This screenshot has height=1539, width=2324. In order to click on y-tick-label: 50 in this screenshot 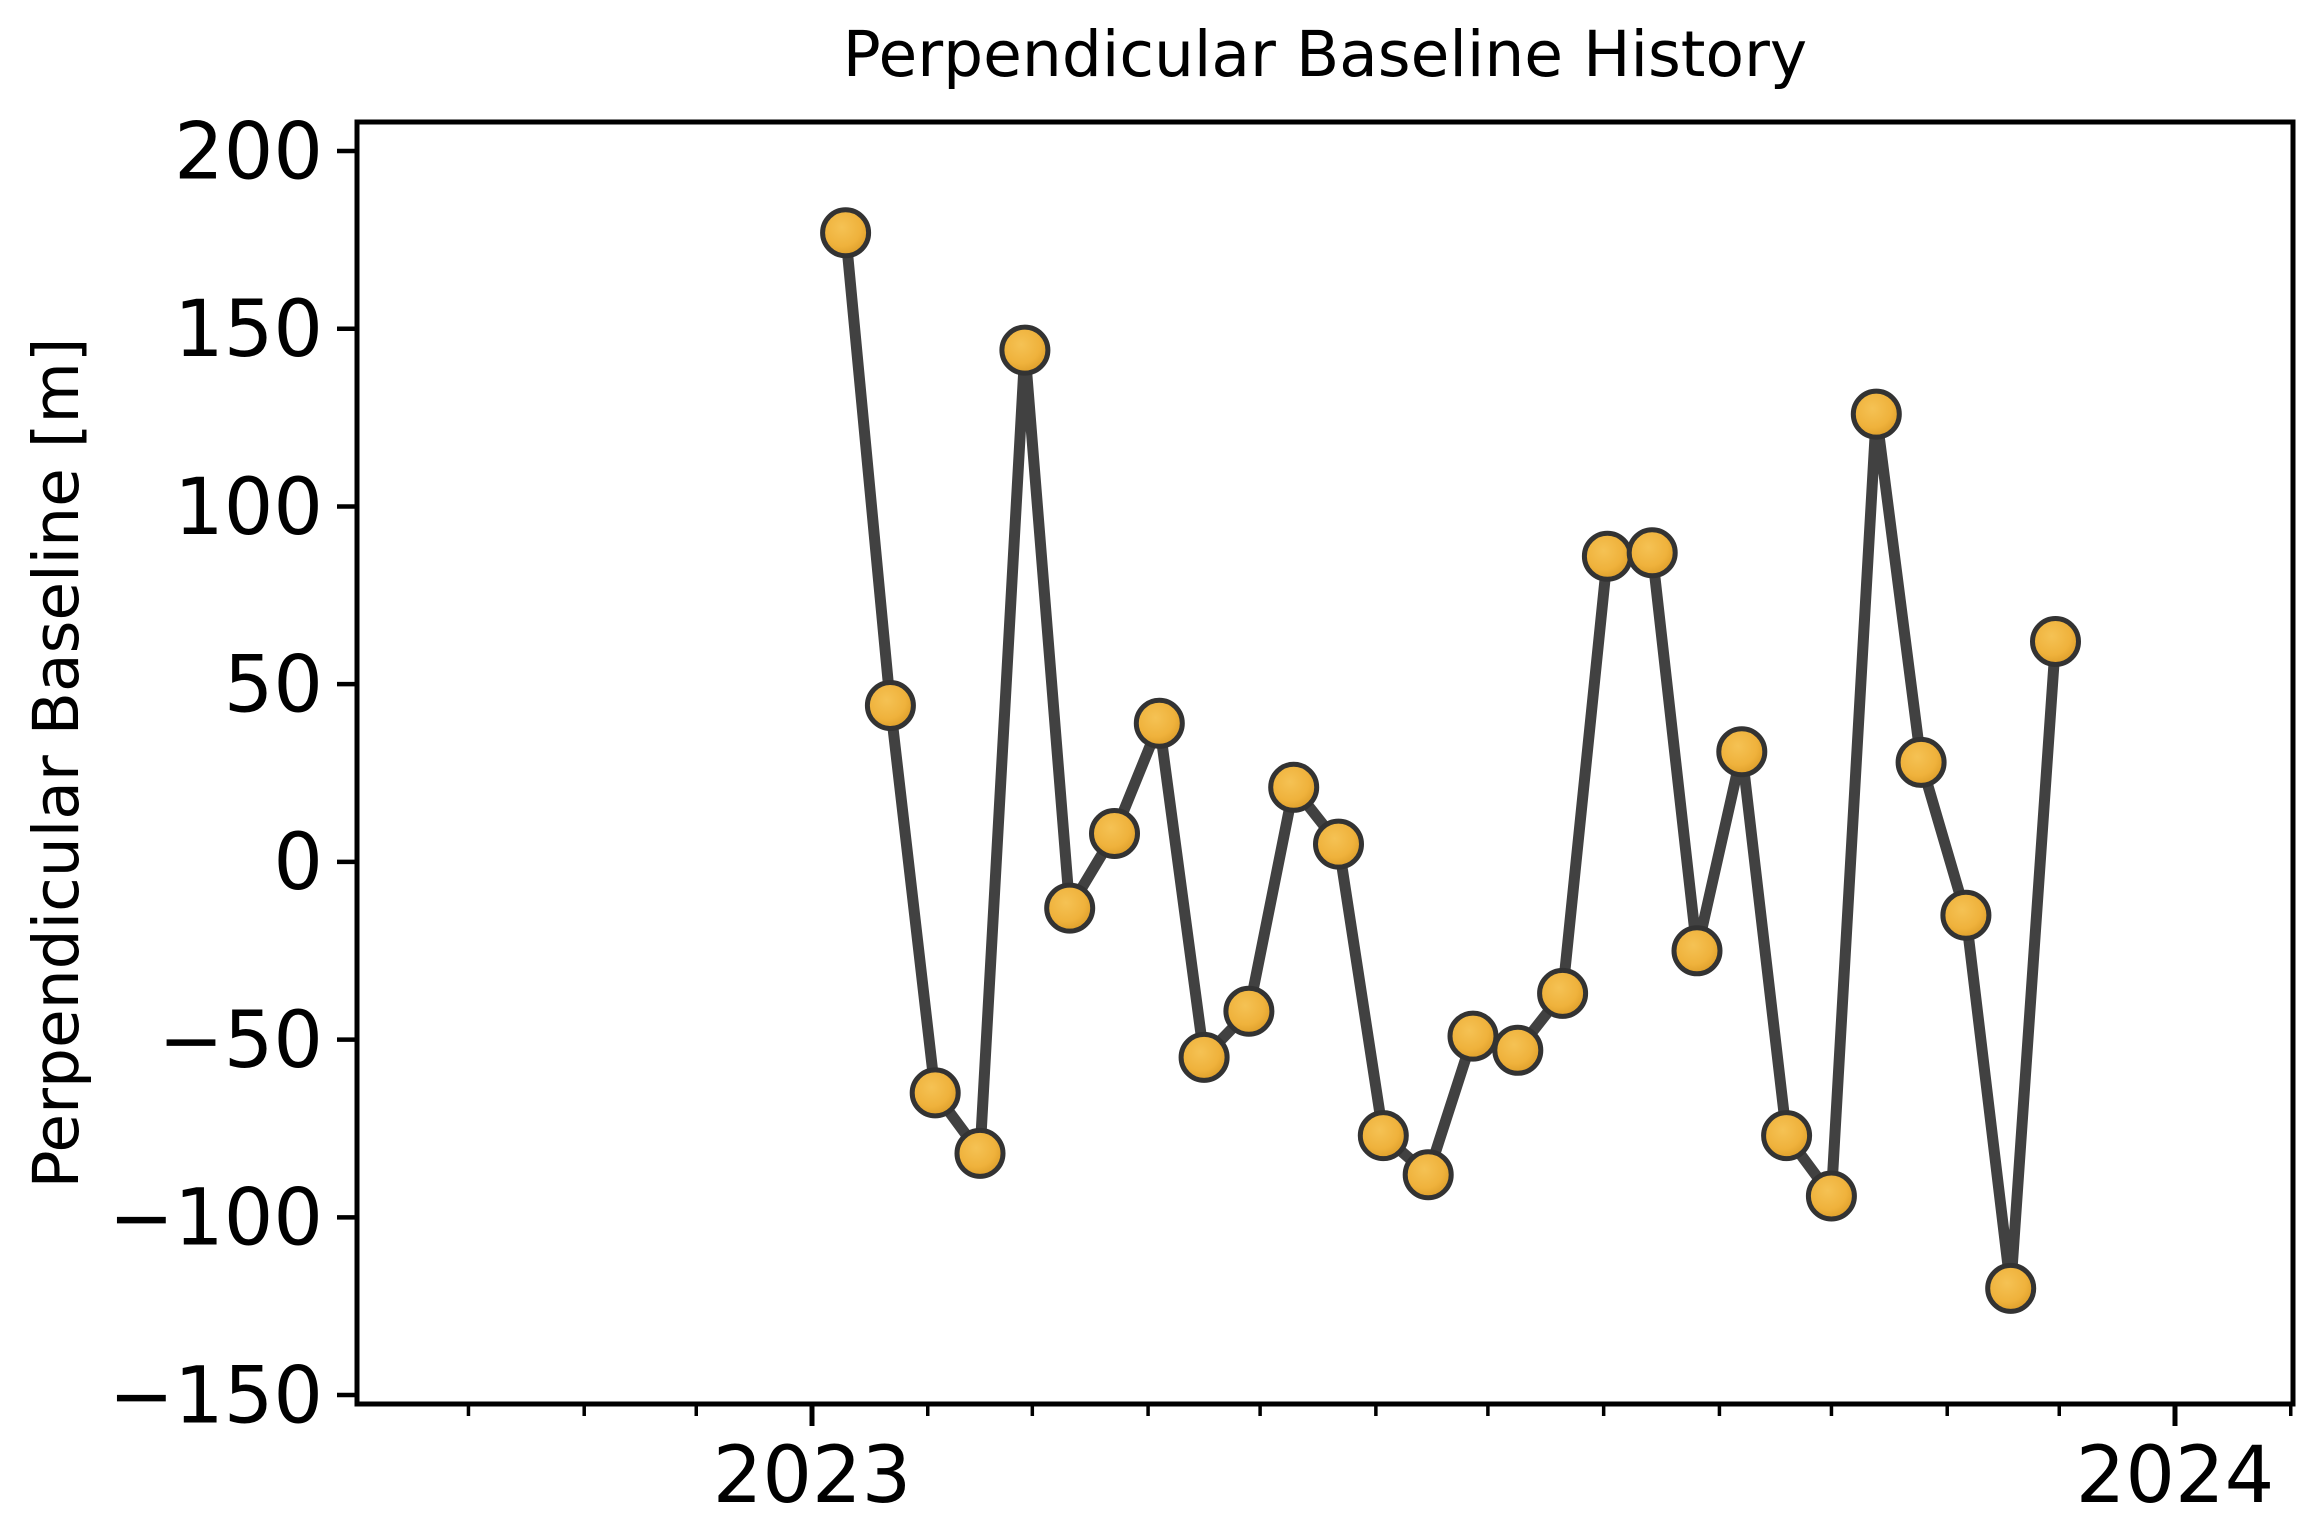, I will do `click(273, 685)`.